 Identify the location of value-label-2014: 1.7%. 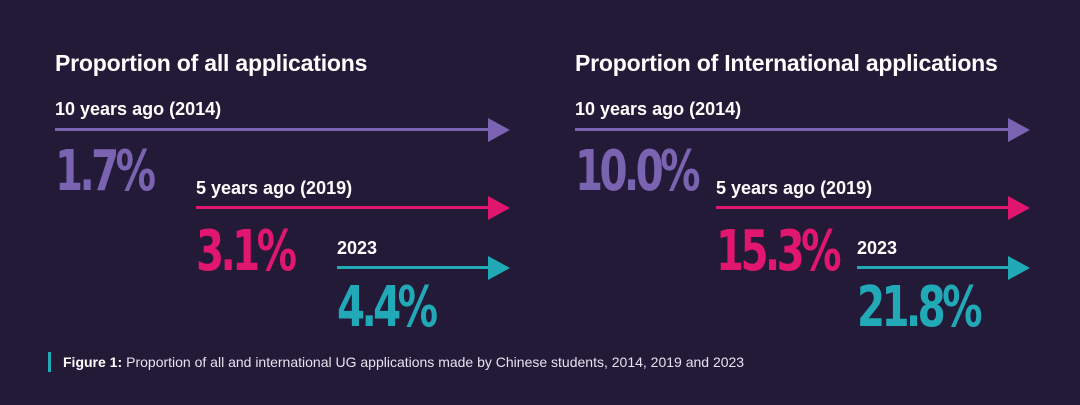
(105, 171).